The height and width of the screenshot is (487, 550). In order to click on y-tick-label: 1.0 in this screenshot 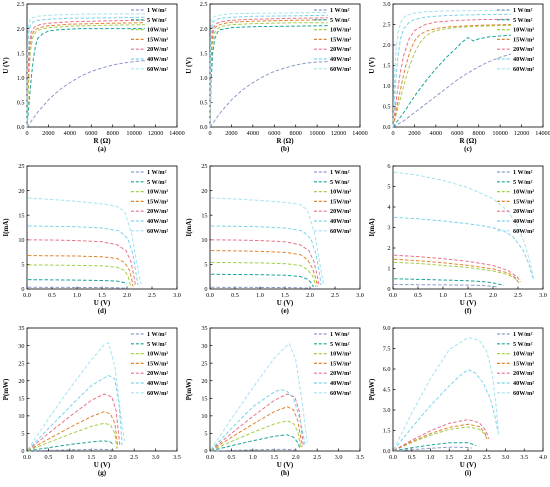, I will do `click(204, 78)`.